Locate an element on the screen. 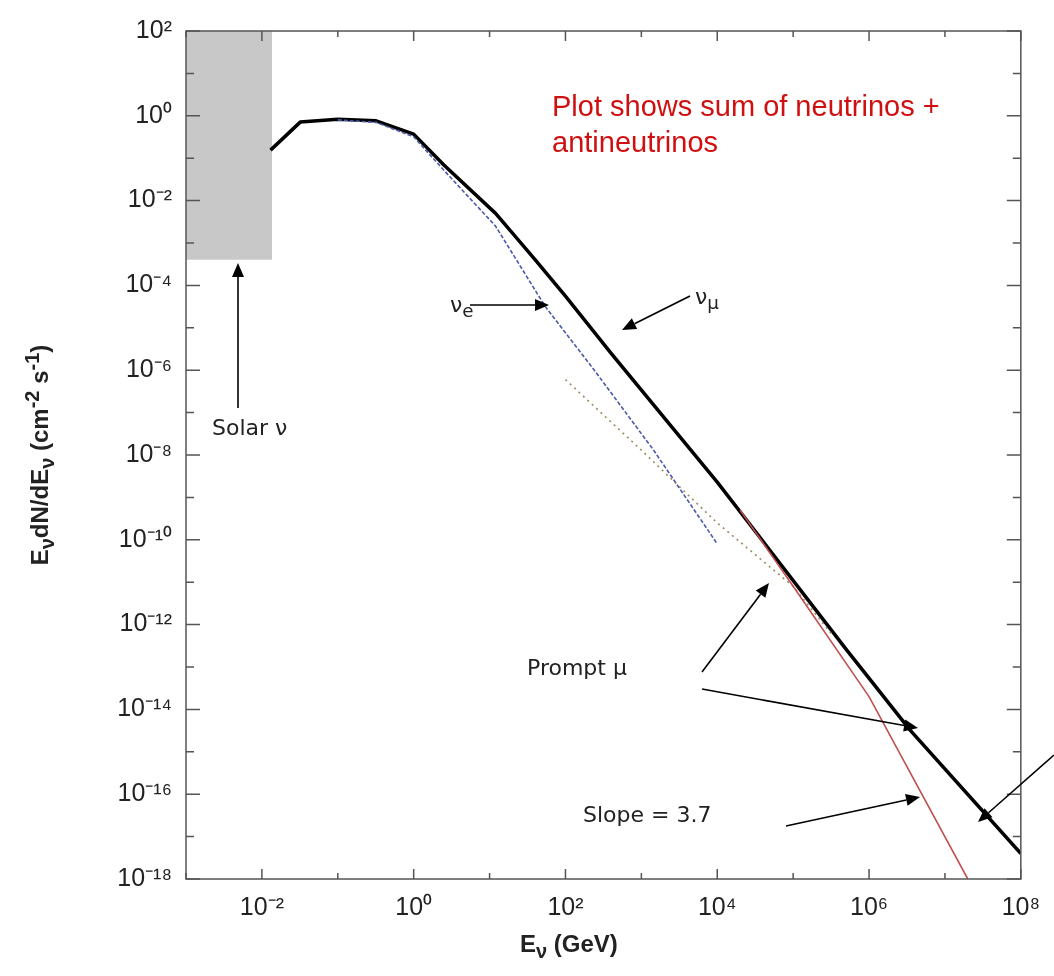 This screenshot has height=976, width=1054. y-tick-label: 10² is located at coordinates (153, 28).